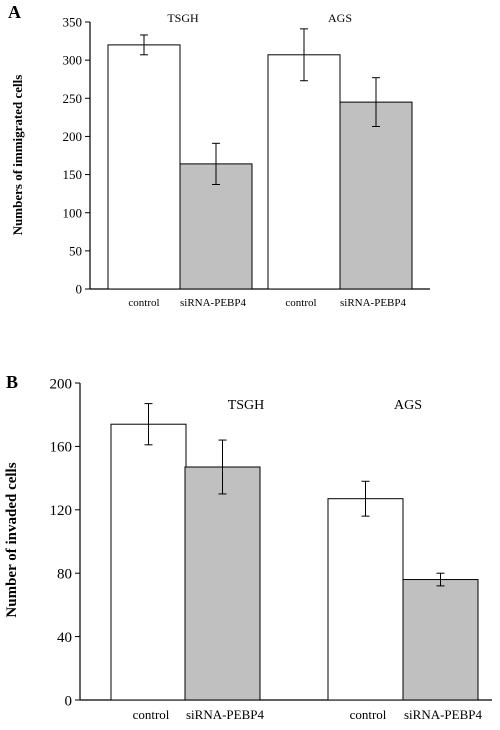 The width and height of the screenshot is (500, 730). I want to click on y-tick-label: 40, so click(64, 638).